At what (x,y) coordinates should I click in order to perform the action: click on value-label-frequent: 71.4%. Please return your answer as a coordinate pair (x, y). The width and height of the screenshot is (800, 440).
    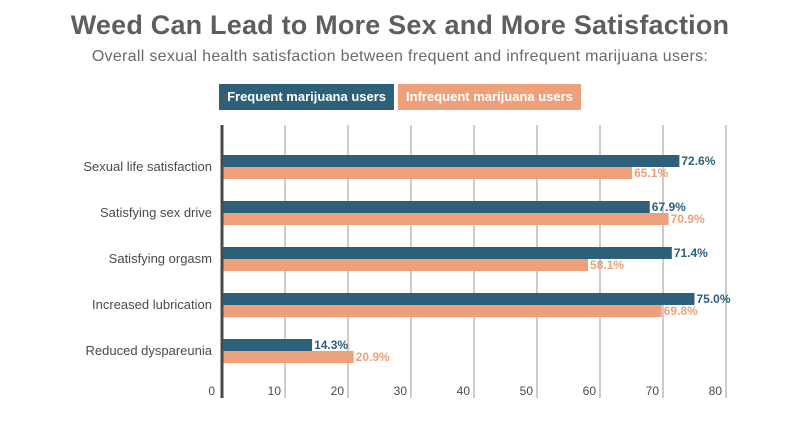
    Looking at the image, I should click on (691, 253).